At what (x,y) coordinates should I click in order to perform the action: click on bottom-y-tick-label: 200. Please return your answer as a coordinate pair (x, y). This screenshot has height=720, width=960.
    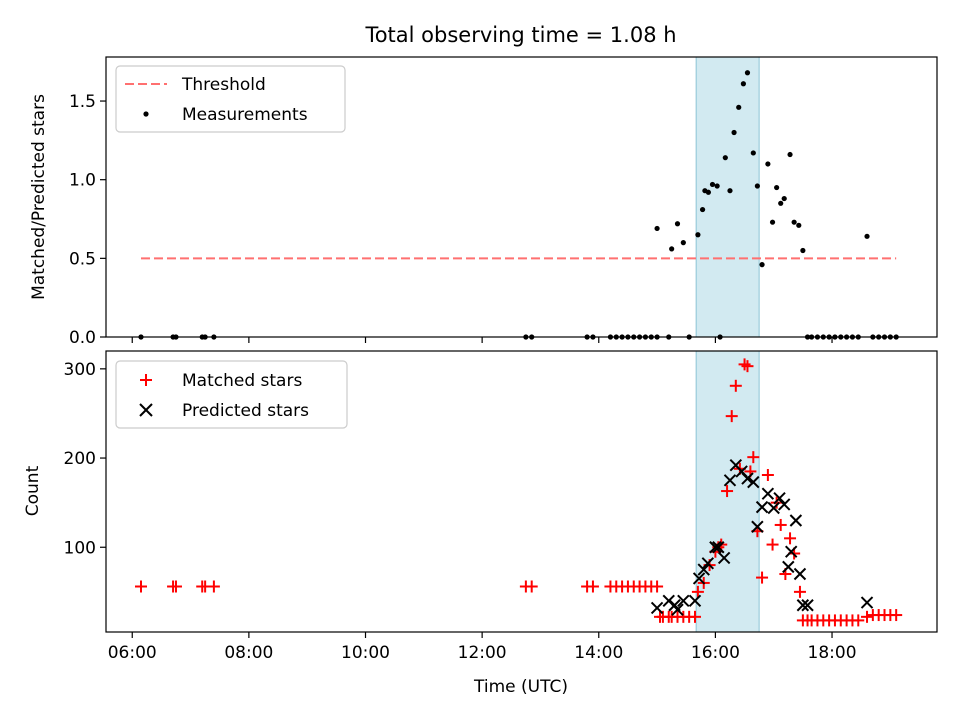
    Looking at the image, I should click on (80, 459).